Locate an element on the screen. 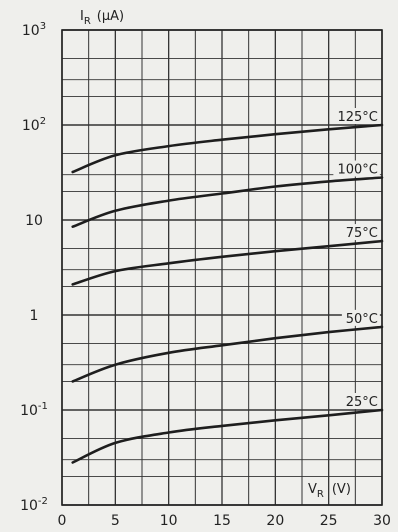 This screenshot has width=398, height=532. series-label: 100°C is located at coordinates (357, 170).